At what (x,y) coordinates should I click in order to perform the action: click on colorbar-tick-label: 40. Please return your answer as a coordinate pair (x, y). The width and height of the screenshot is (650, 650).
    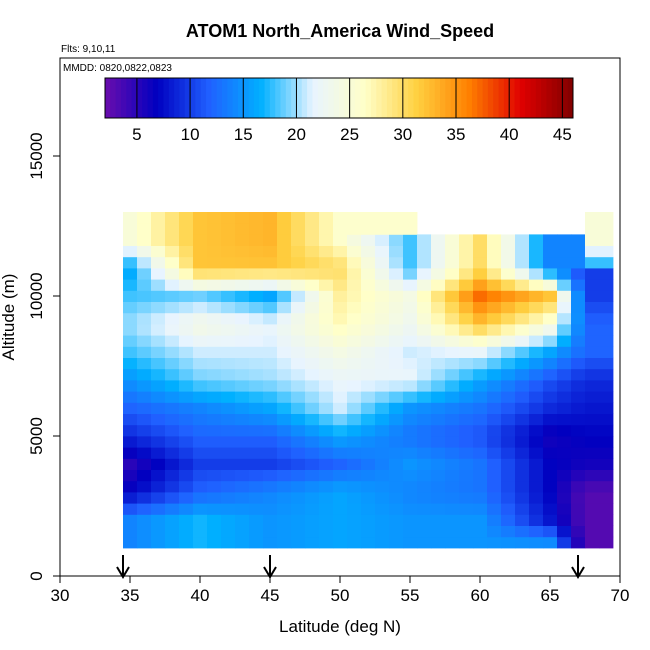
    Looking at the image, I should click on (509, 134).